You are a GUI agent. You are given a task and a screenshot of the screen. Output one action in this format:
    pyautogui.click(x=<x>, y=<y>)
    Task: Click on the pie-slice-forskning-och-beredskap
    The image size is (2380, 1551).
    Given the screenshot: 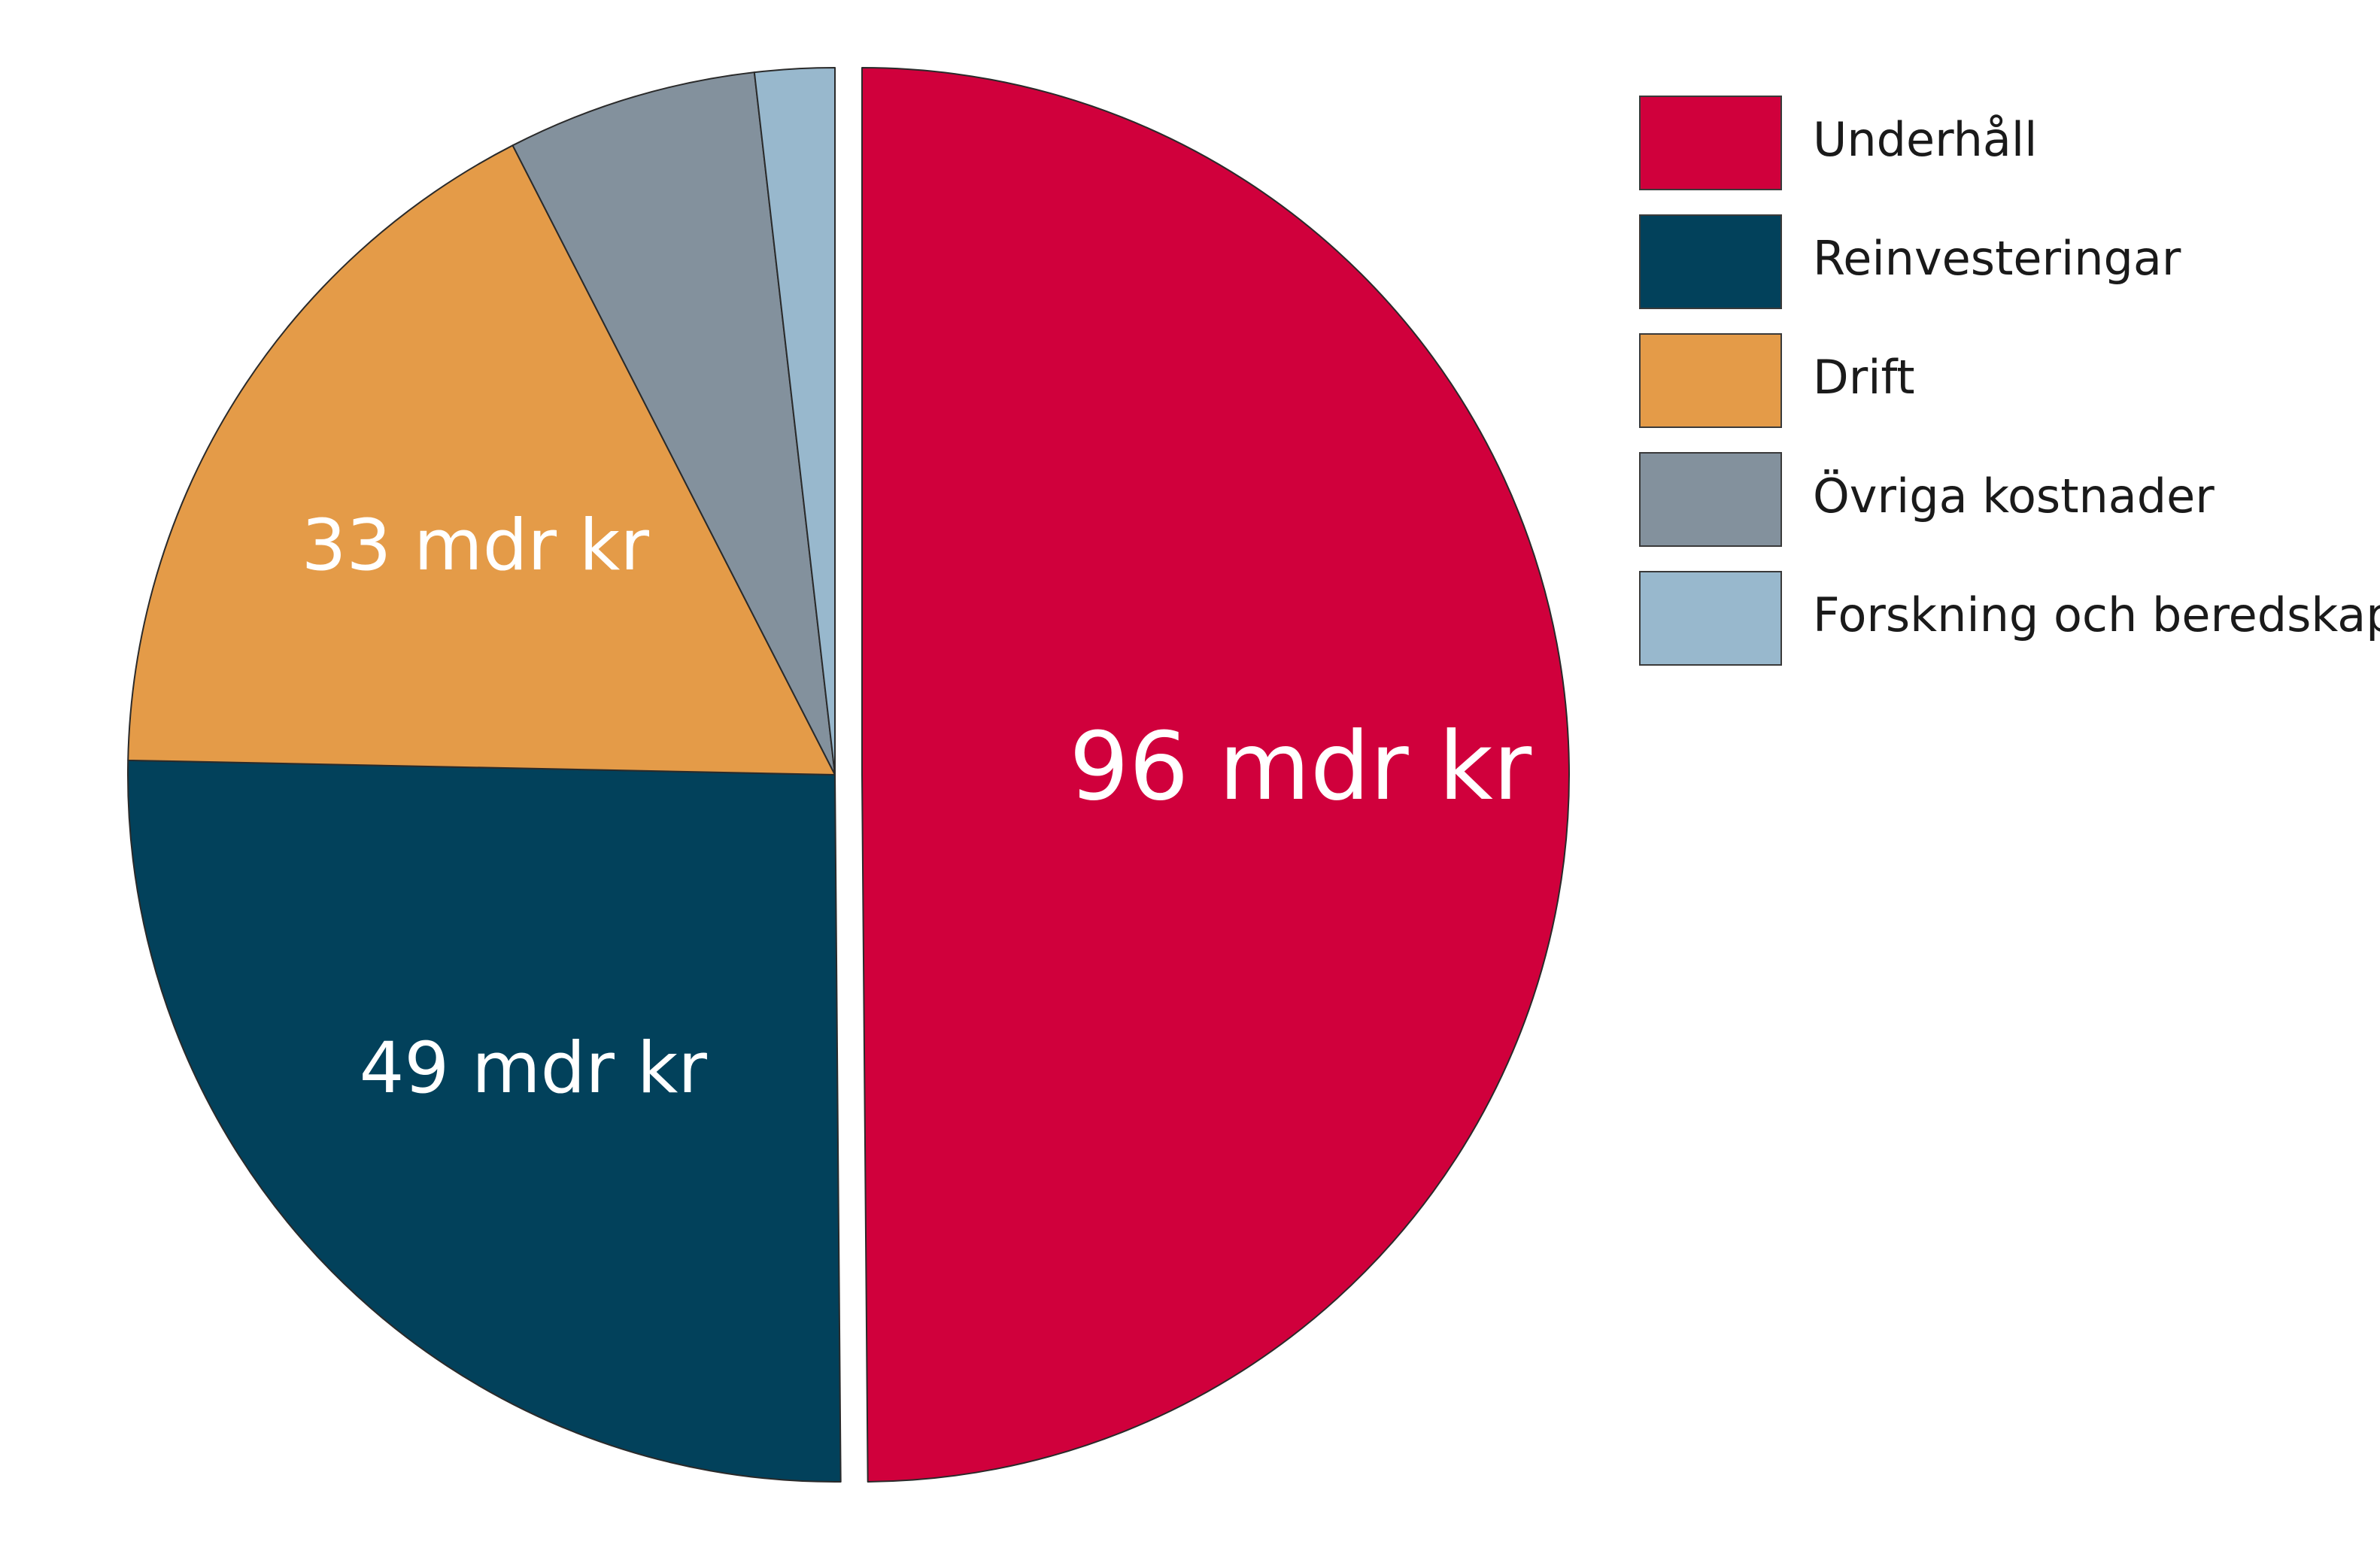 What is the action you would take?
    pyautogui.click(x=794, y=421)
    